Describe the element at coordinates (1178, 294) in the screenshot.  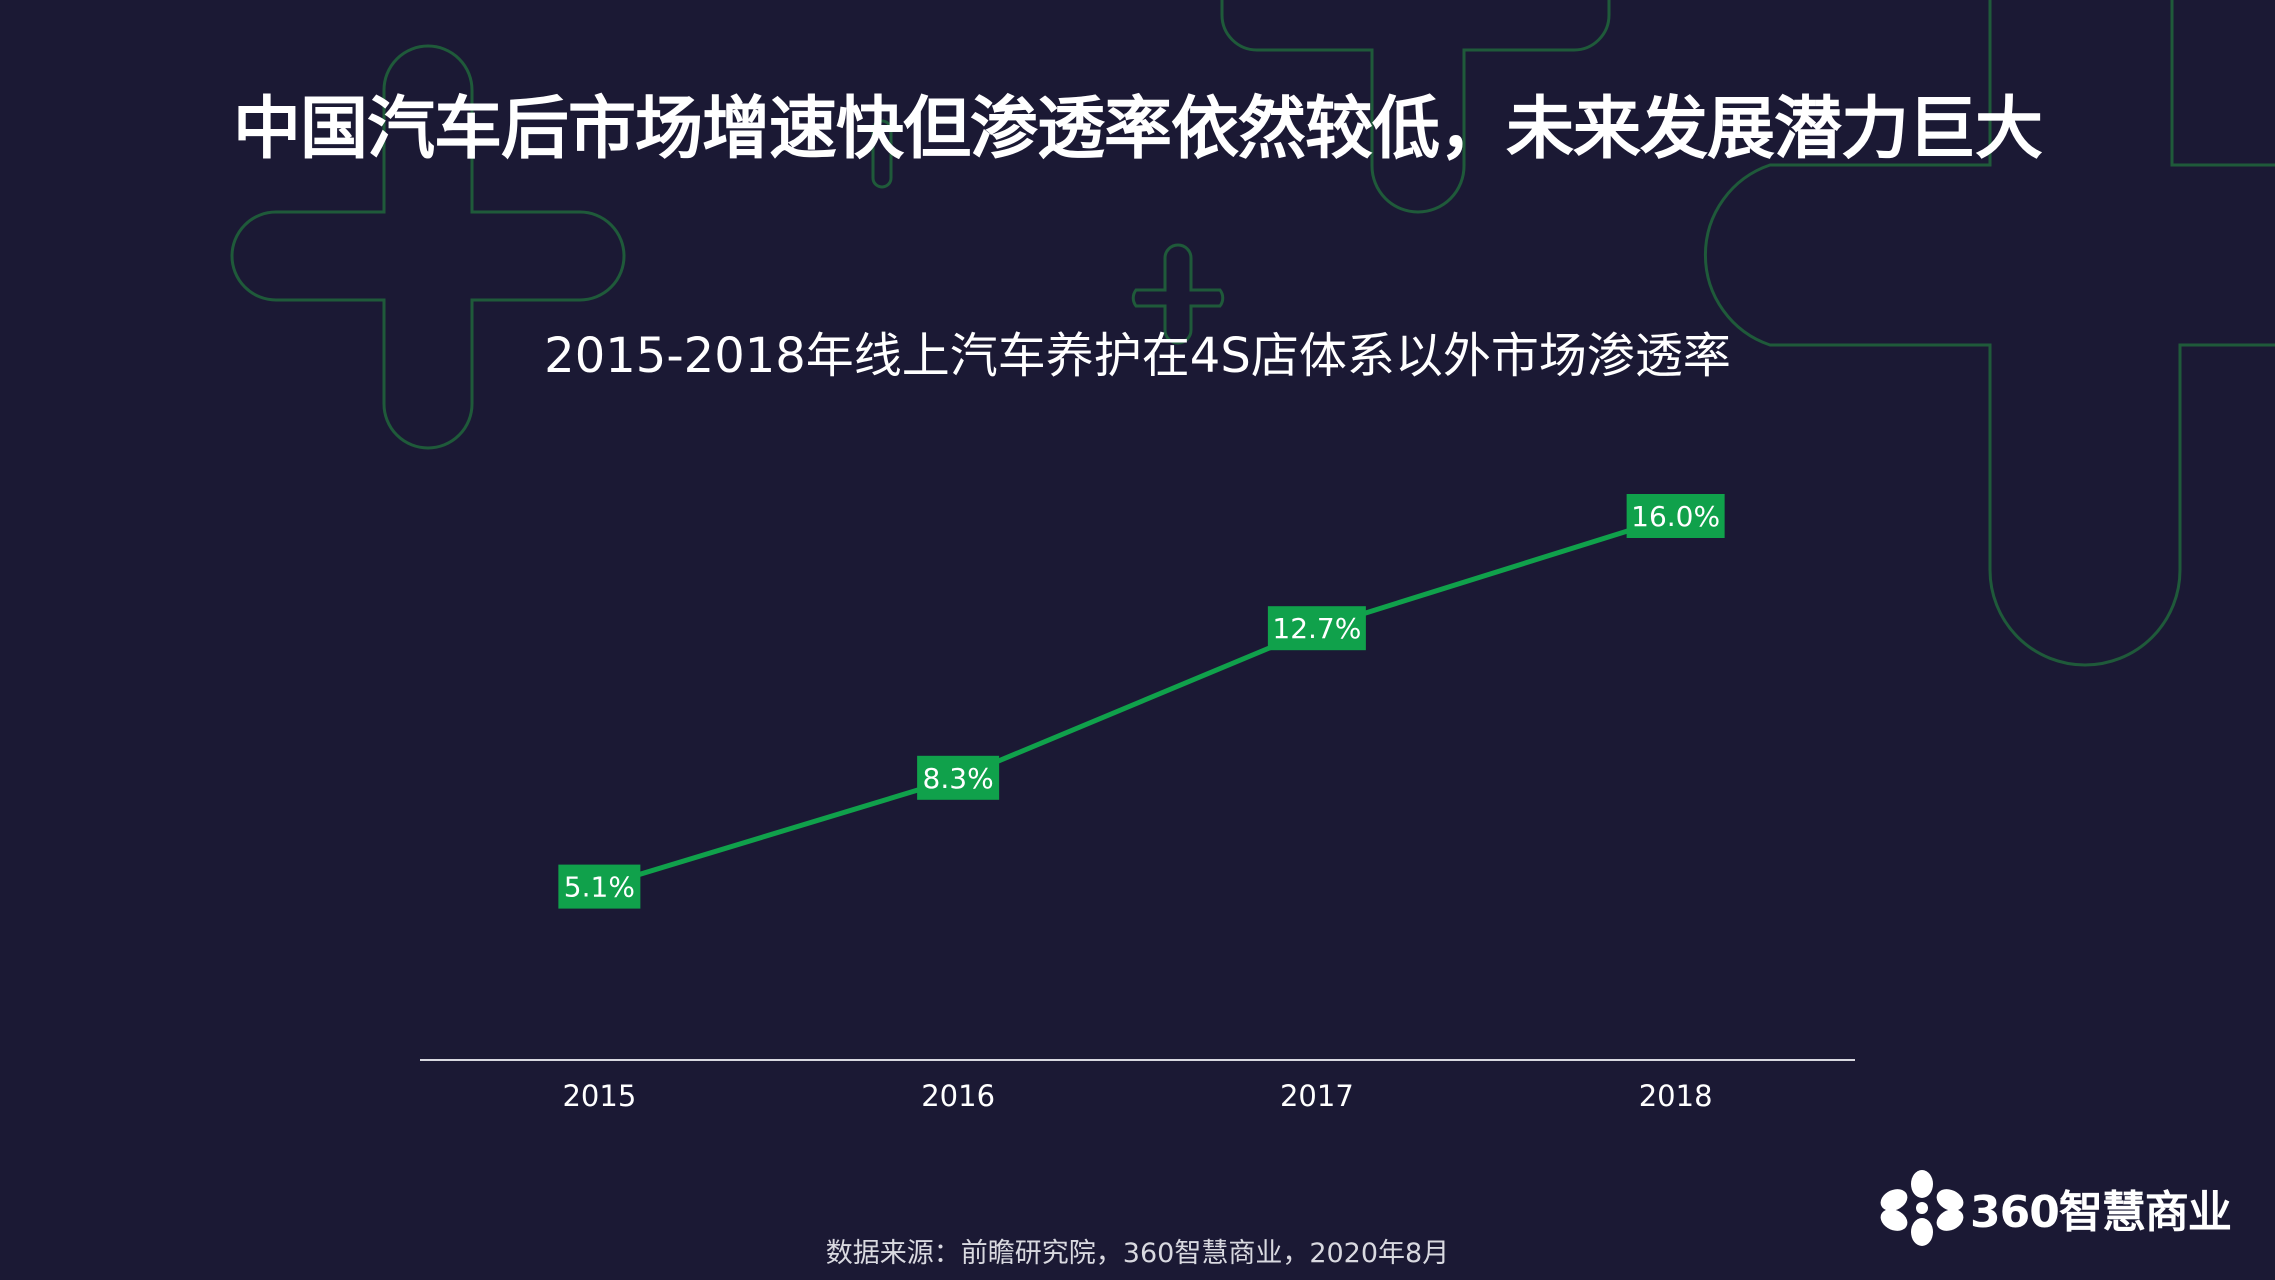
I see `plus-shape-small` at that location.